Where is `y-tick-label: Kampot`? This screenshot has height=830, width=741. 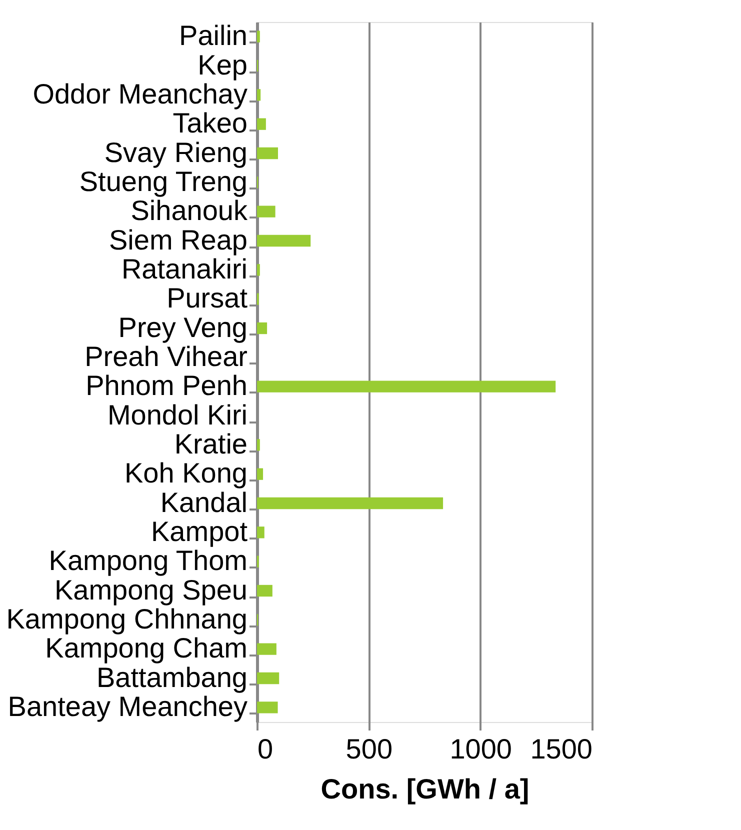 y-tick-label: Kampot is located at coordinates (199, 531).